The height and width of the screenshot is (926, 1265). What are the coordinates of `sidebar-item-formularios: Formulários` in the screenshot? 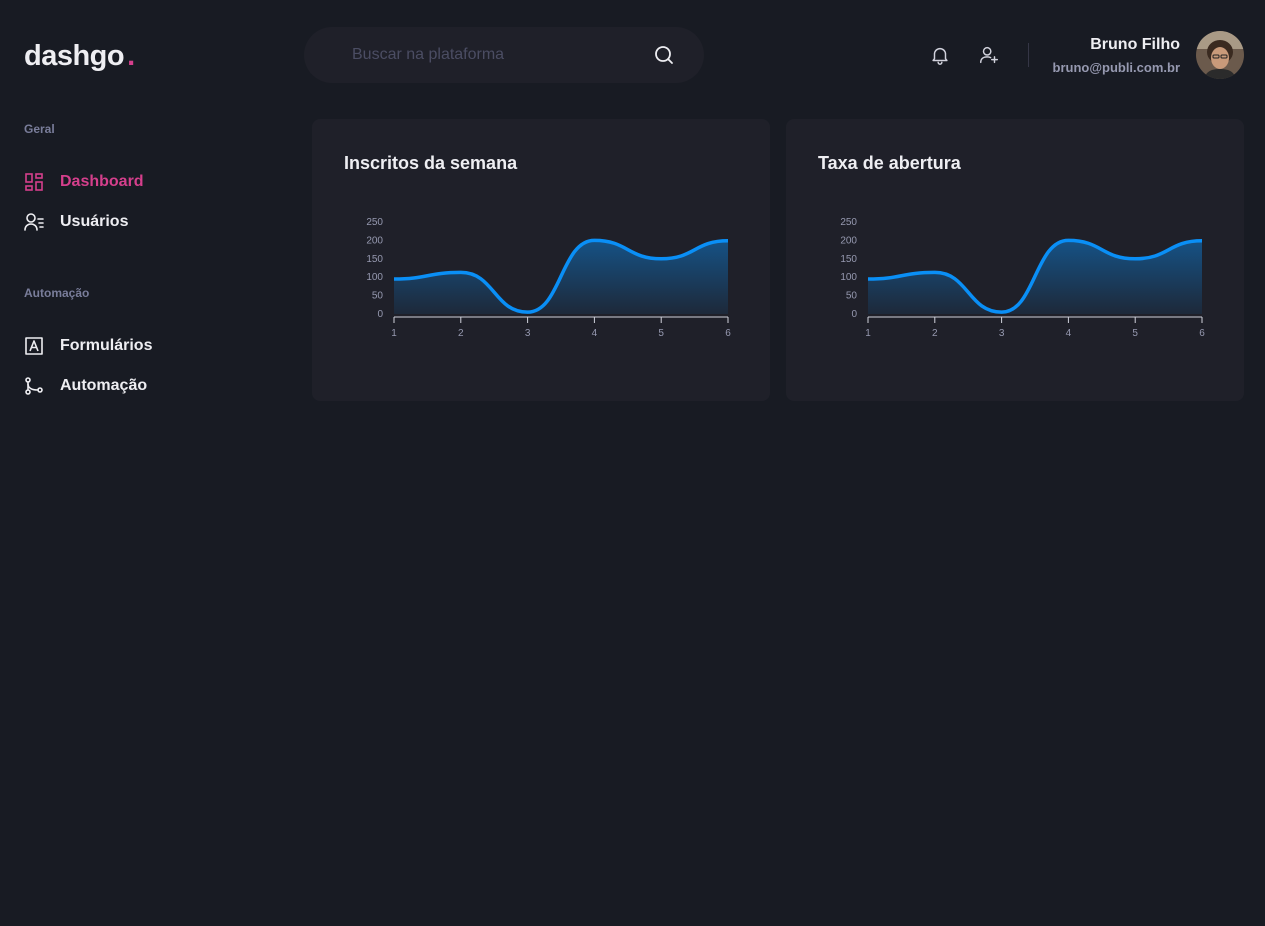 It's located at (88, 346).